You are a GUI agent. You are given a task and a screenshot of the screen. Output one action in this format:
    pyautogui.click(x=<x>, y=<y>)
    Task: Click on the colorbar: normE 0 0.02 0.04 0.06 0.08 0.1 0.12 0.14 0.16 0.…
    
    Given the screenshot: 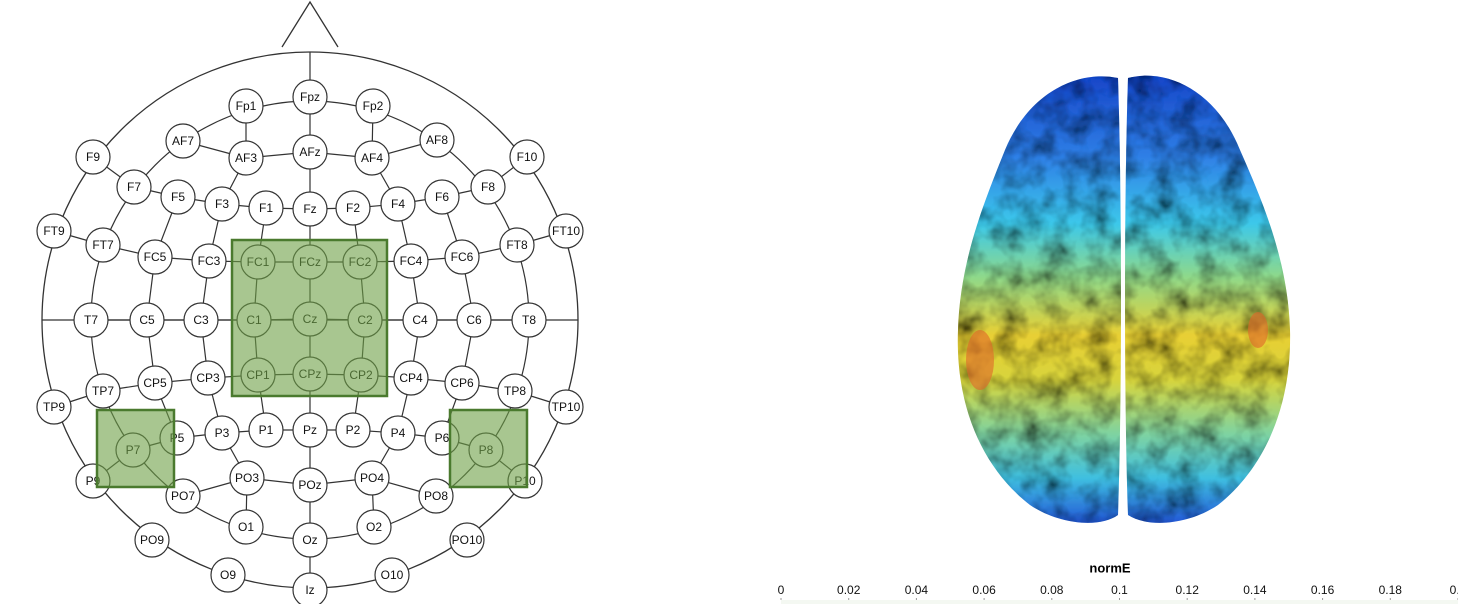 What is the action you would take?
    pyautogui.click(x=1118, y=582)
    